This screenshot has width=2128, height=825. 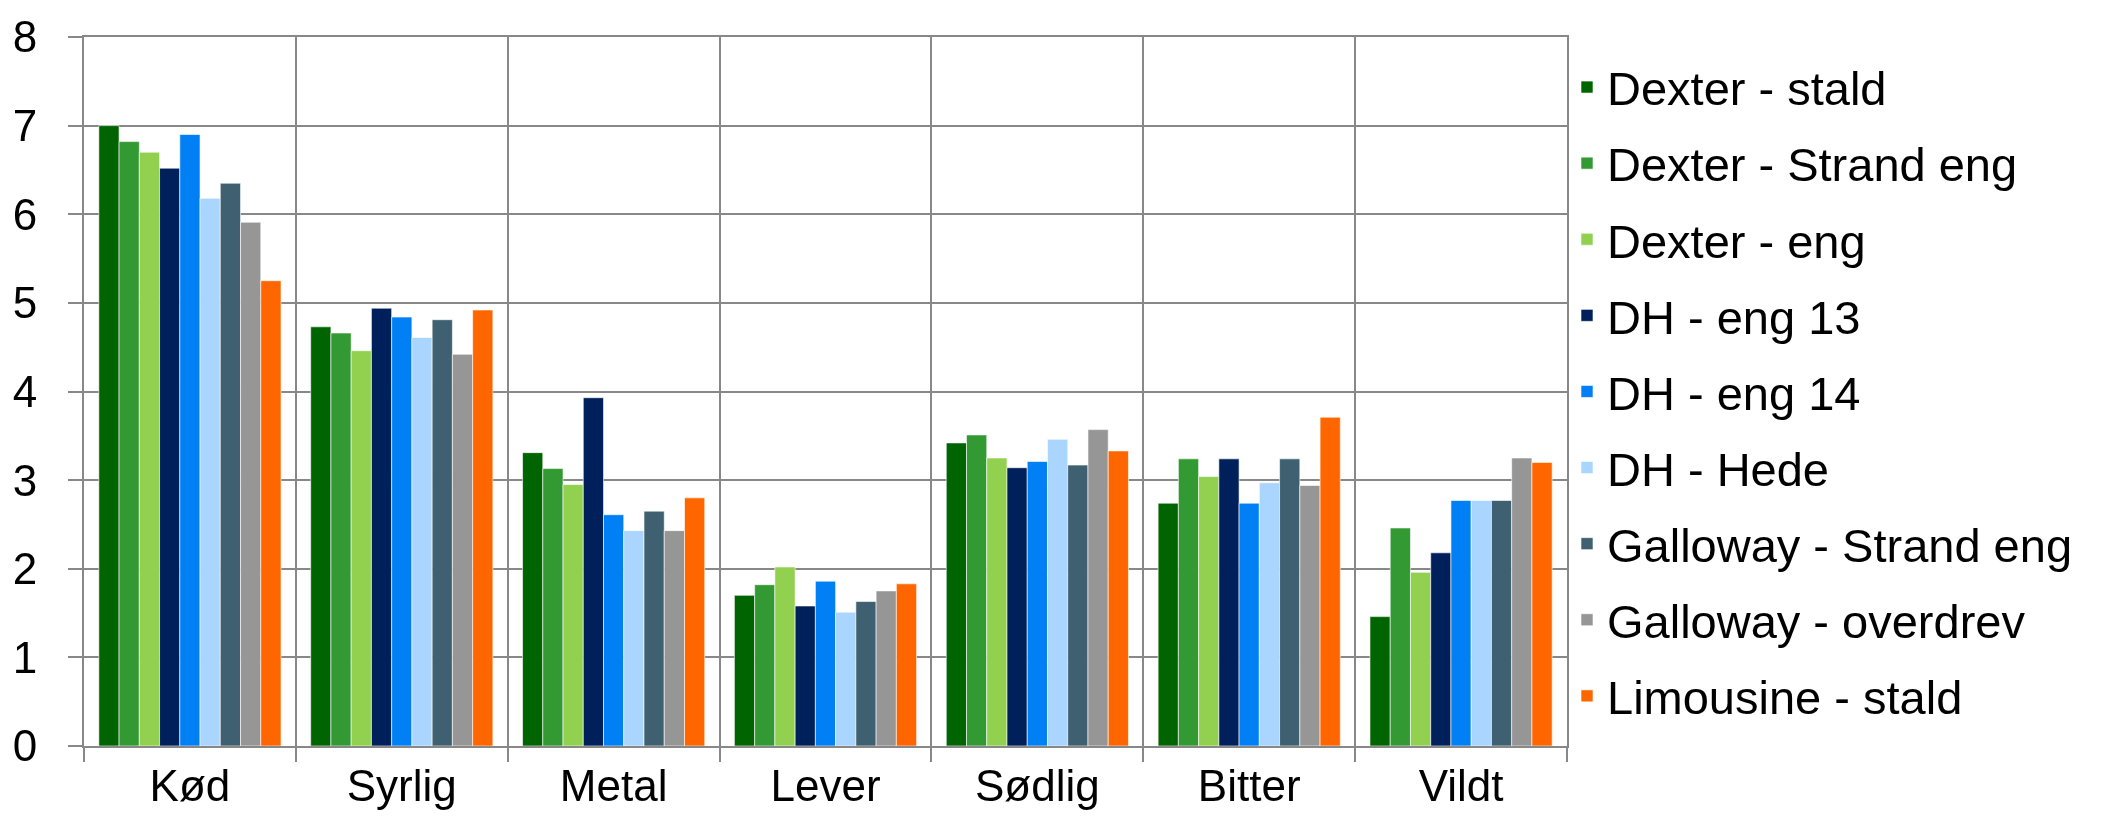 I want to click on legend-label: Dexter - eng, so click(x=1736, y=241).